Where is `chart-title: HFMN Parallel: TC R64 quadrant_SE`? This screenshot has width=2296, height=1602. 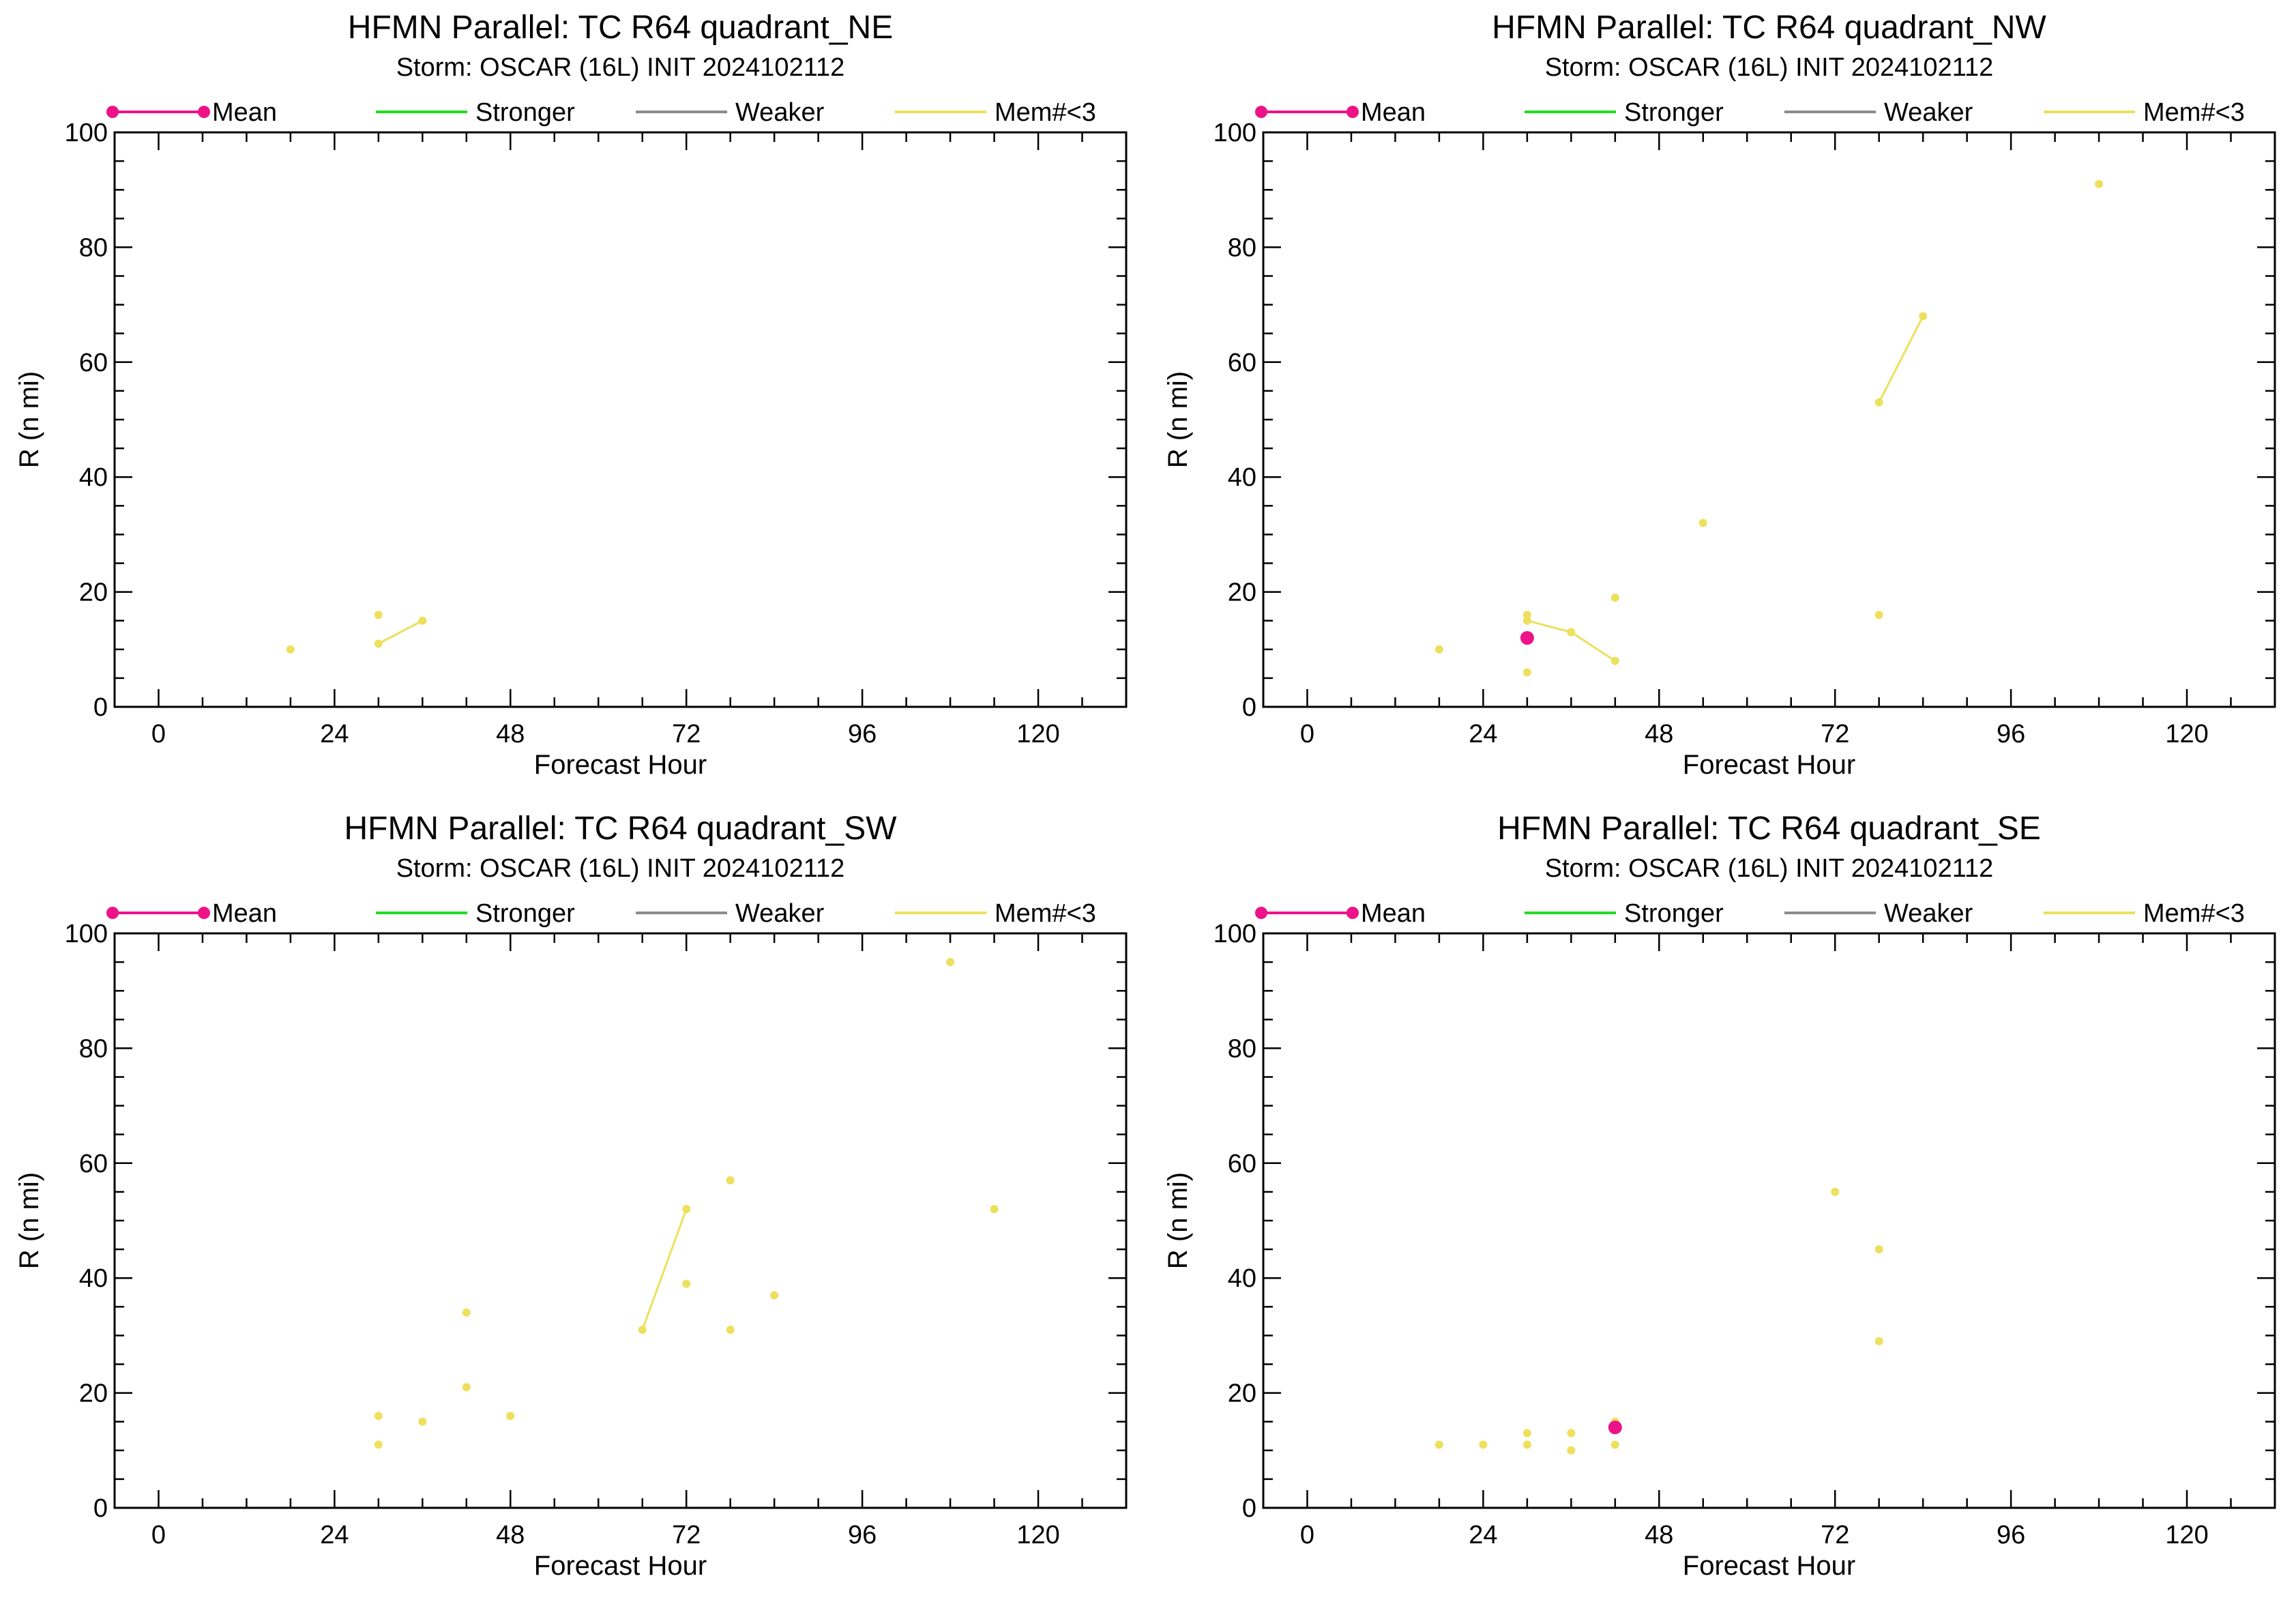
chart-title: HFMN Parallel: TC R64 quadrant_SE is located at coordinates (1769, 829).